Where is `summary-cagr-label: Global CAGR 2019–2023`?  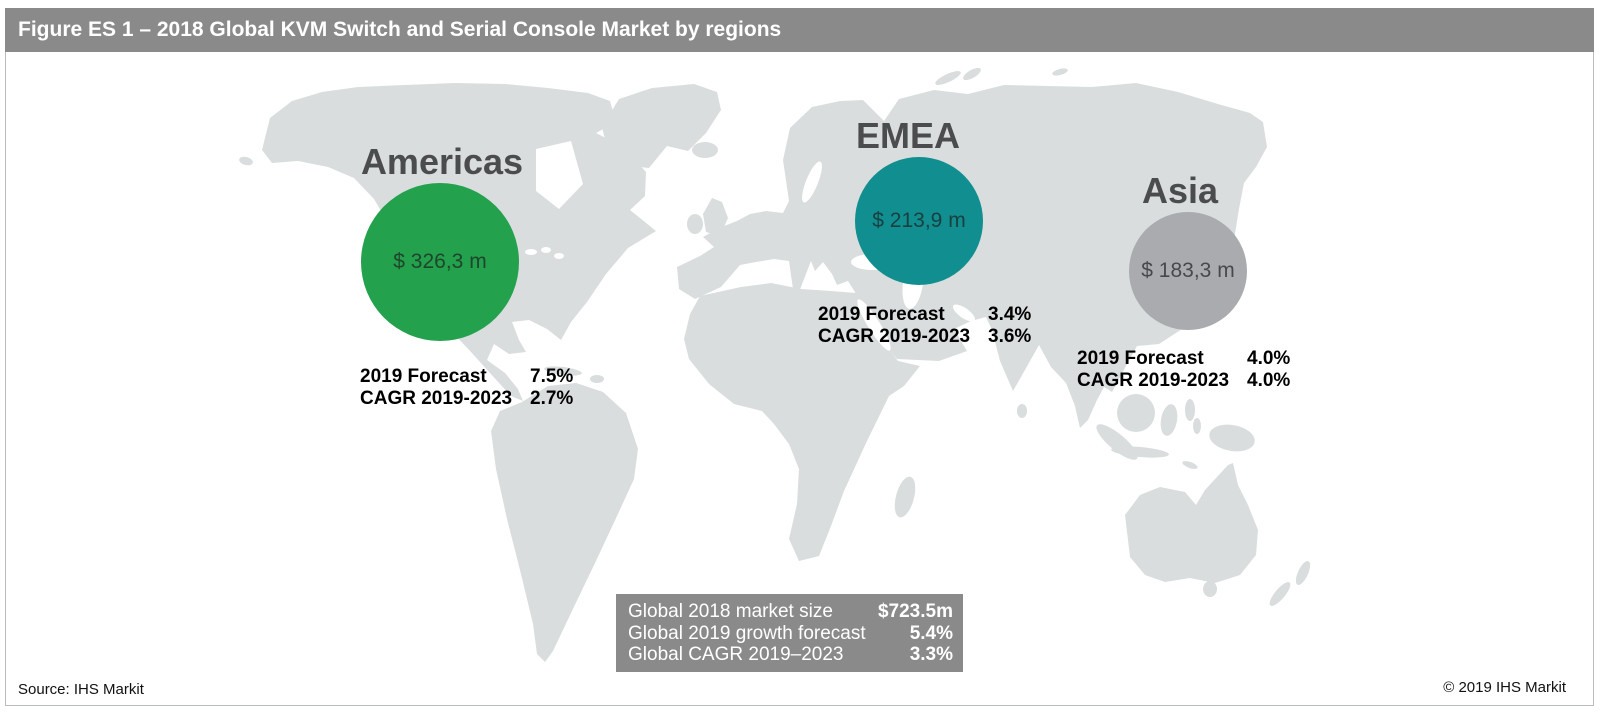
summary-cagr-label: Global CAGR 2019–2023 is located at coordinates (736, 654).